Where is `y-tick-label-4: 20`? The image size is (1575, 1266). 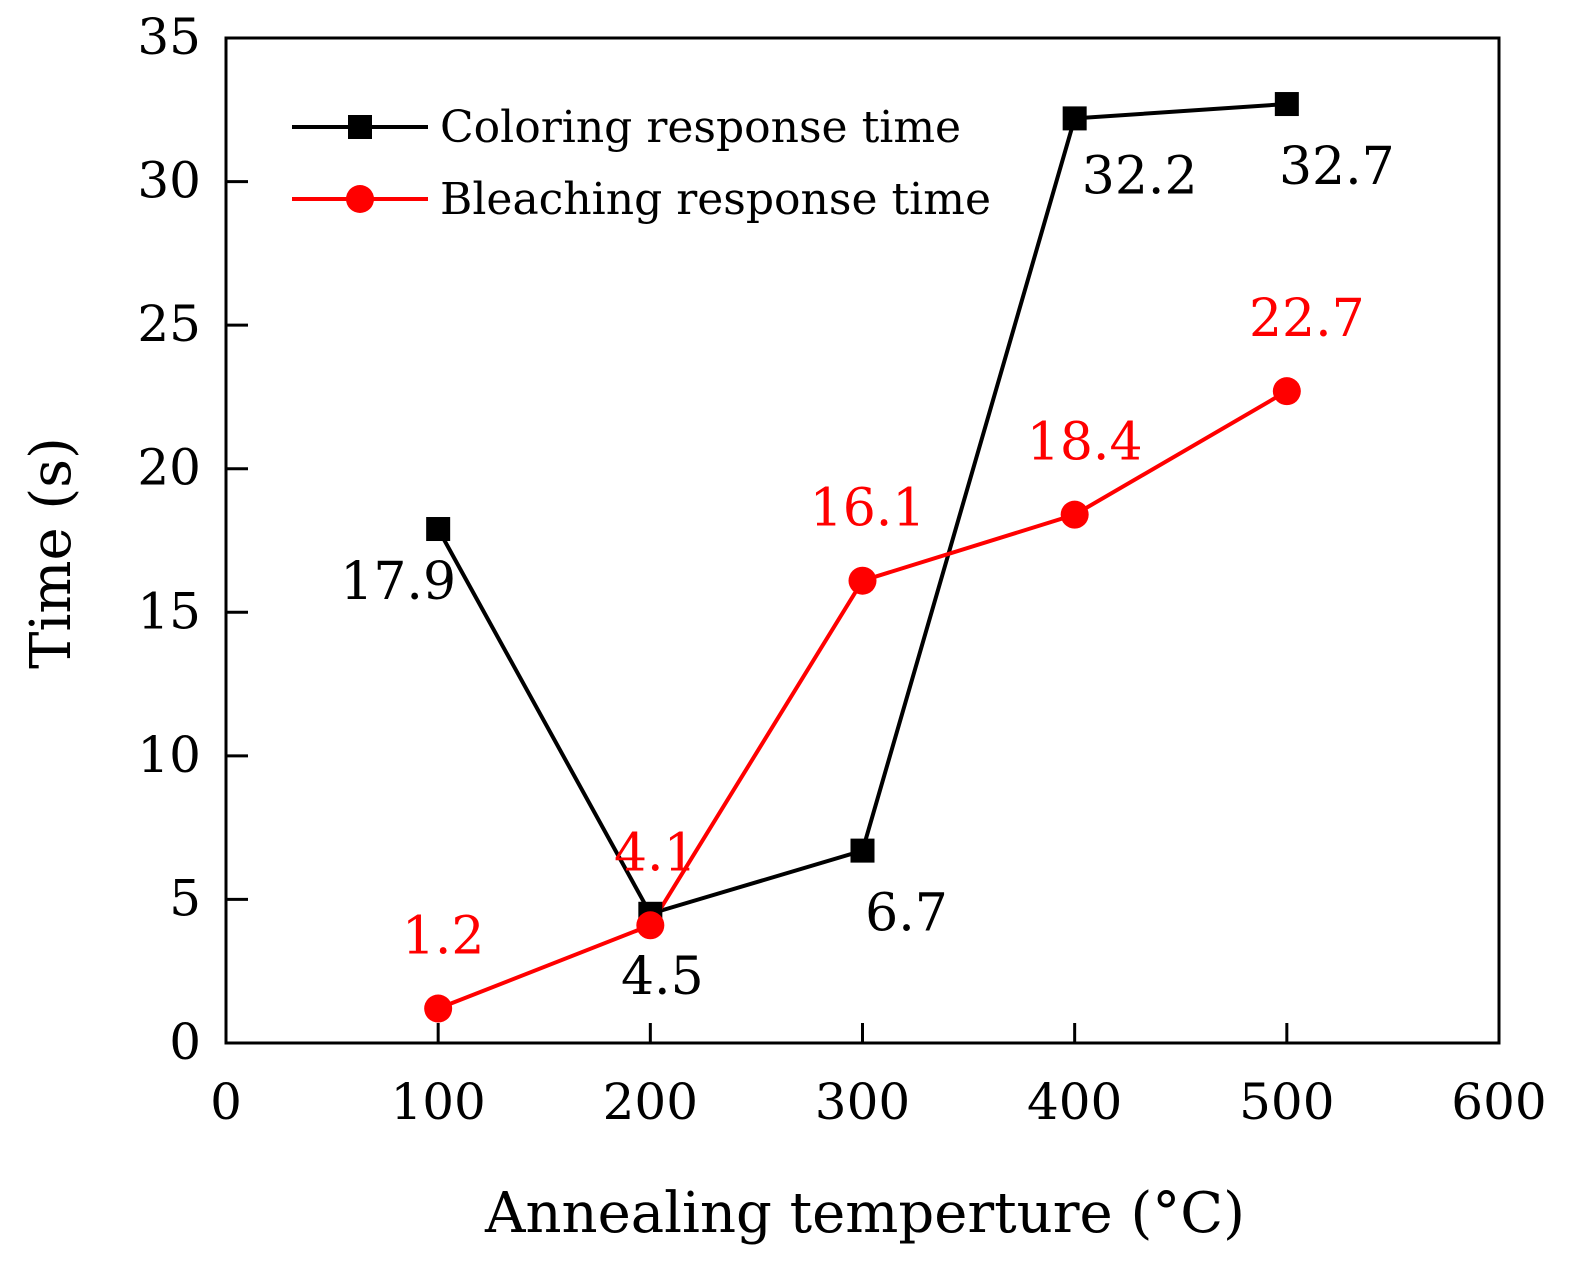 y-tick-label-4: 20 is located at coordinates (169, 468).